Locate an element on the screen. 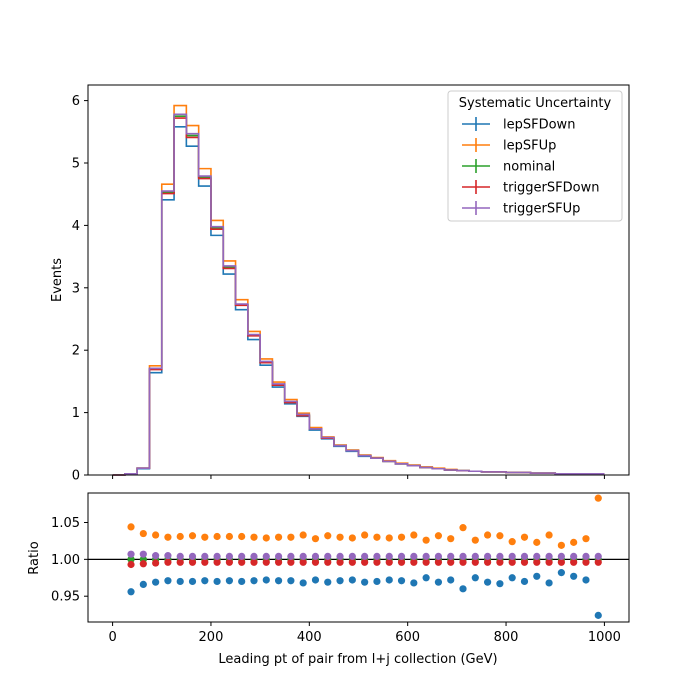 The width and height of the screenshot is (700, 700). ratio-point-nominal is located at coordinates (131, 559).